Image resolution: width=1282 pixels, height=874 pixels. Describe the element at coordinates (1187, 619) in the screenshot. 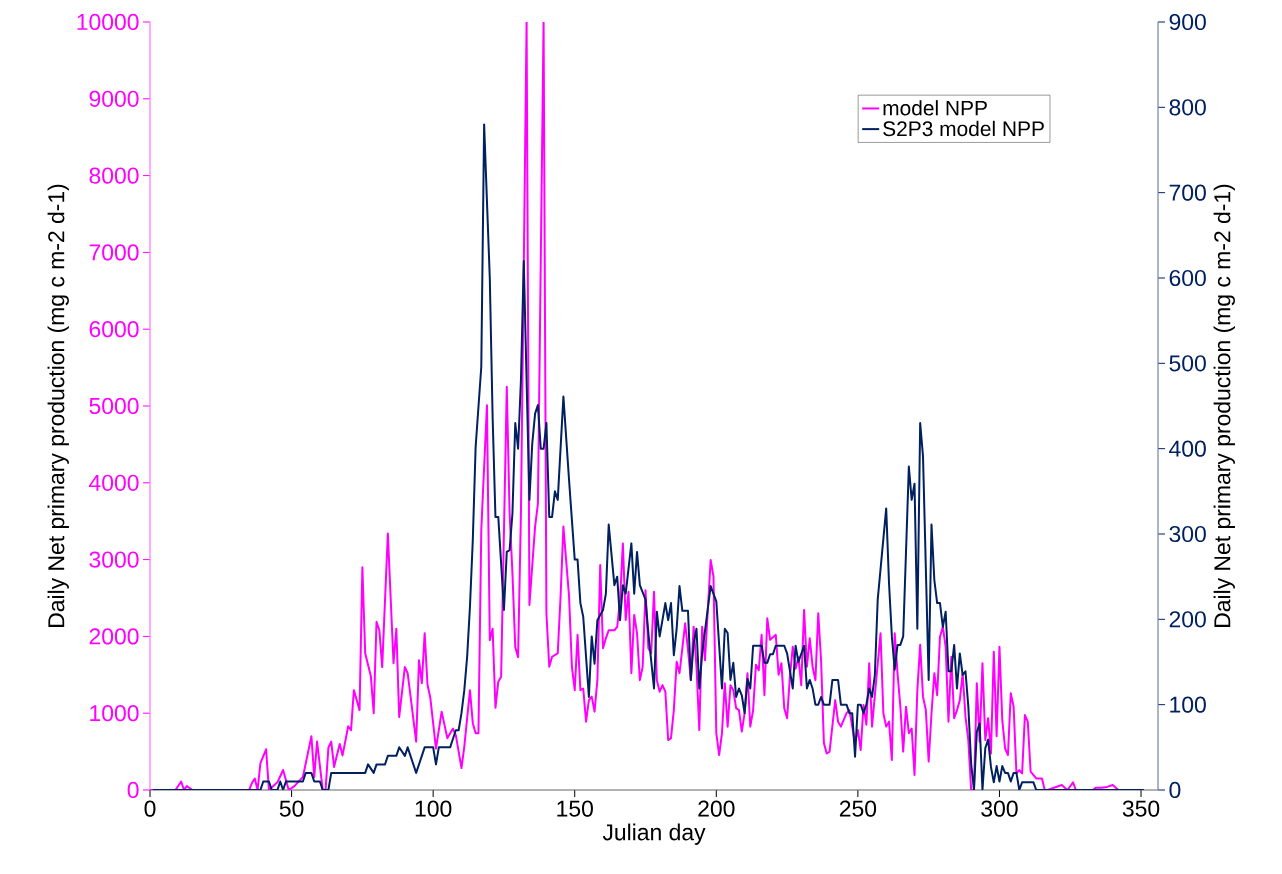

I see `y2-tick-label: 200` at that location.